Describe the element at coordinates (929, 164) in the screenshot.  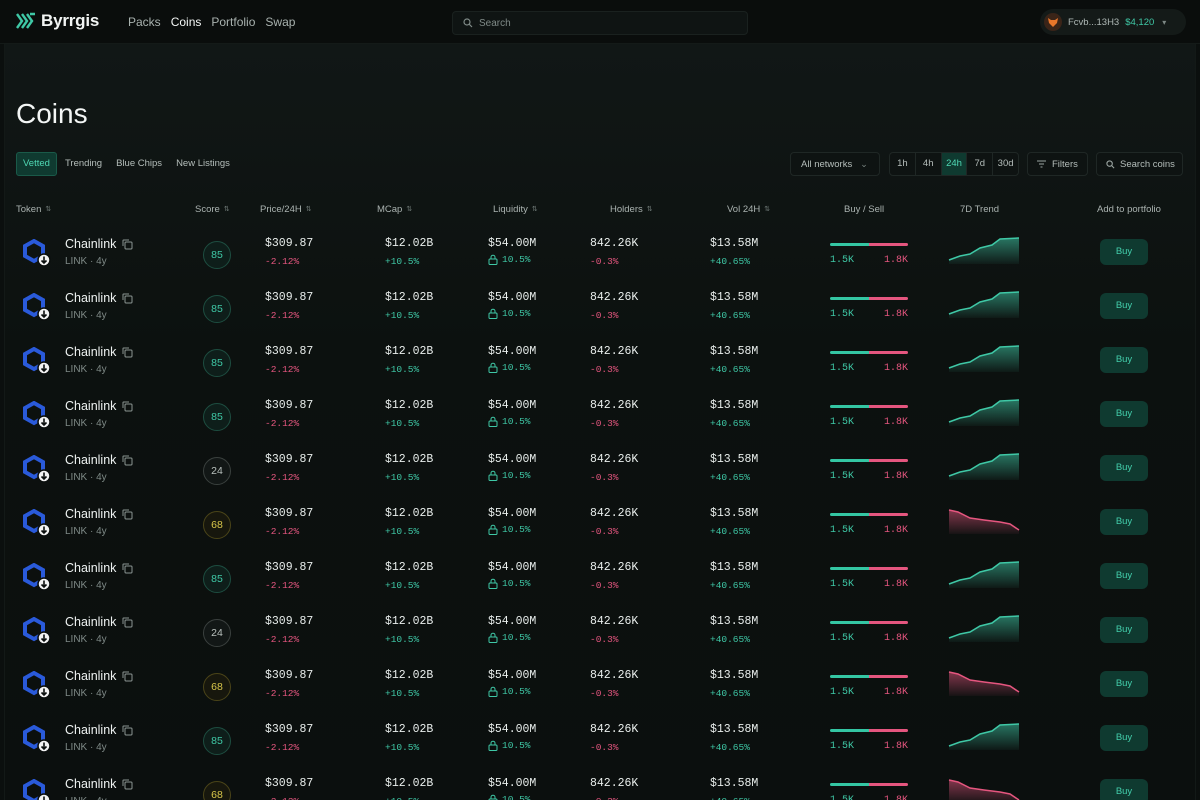
I see `timeframe-4h: 4h` at that location.